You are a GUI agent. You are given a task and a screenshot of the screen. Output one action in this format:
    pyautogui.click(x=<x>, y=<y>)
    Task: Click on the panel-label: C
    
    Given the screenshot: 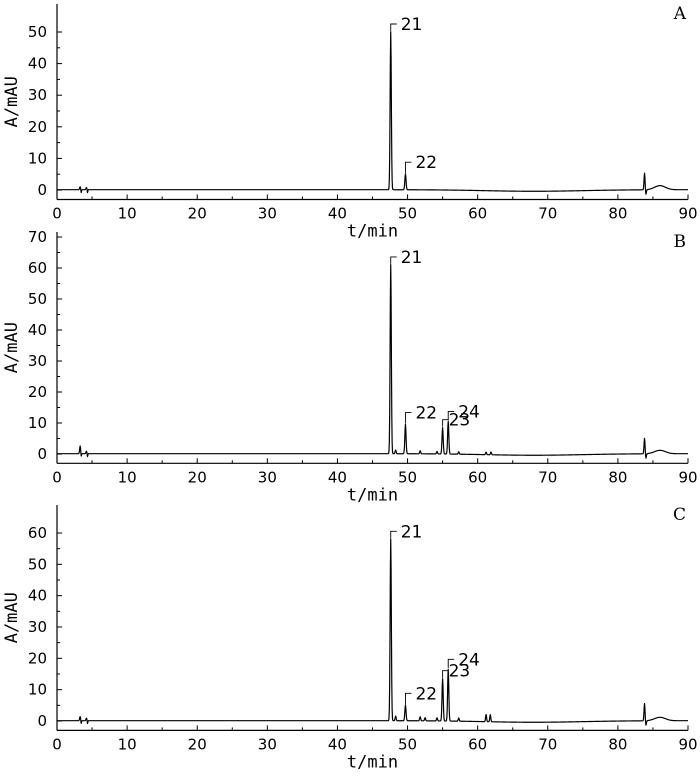 What is the action you would take?
    pyautogui.click(x=679, y=515)
    